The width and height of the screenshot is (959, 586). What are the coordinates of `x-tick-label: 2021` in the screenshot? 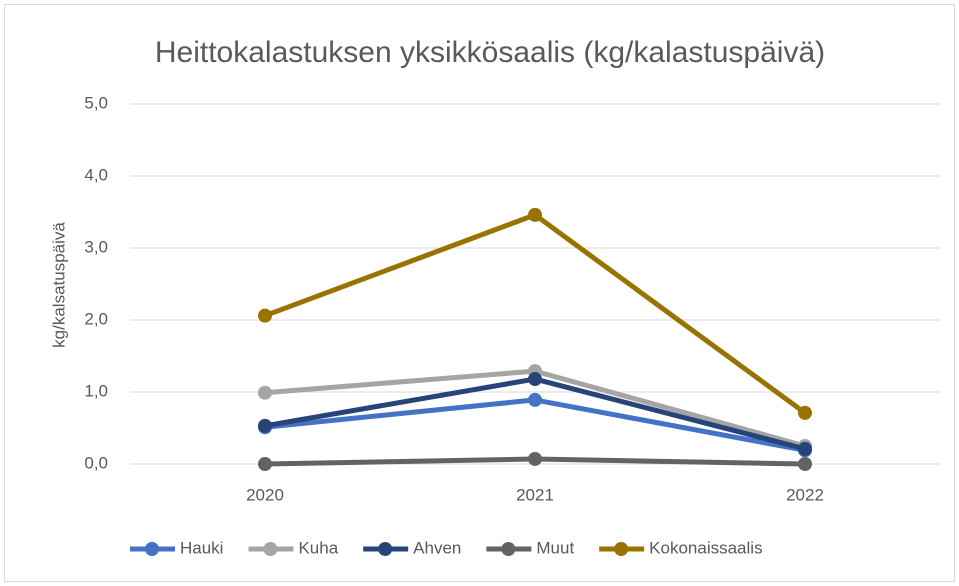 It's located at (535, 494).